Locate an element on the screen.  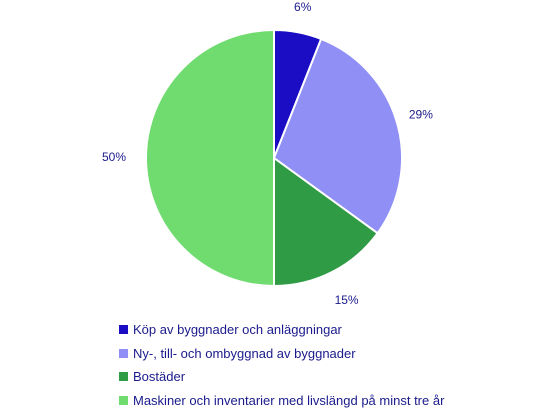
legend-label-2: Ny-, till- och ombyggnad av byggnader is located at coordinates (244, 353).